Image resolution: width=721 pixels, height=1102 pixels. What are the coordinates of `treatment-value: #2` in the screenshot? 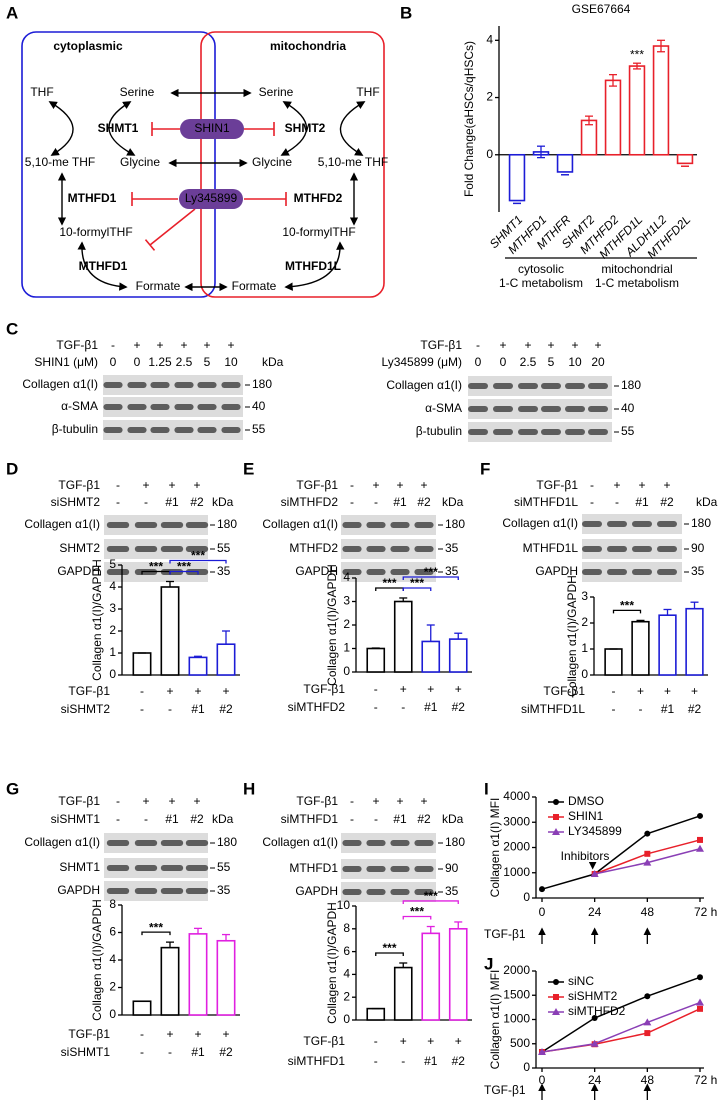 It's located at (424, 502).